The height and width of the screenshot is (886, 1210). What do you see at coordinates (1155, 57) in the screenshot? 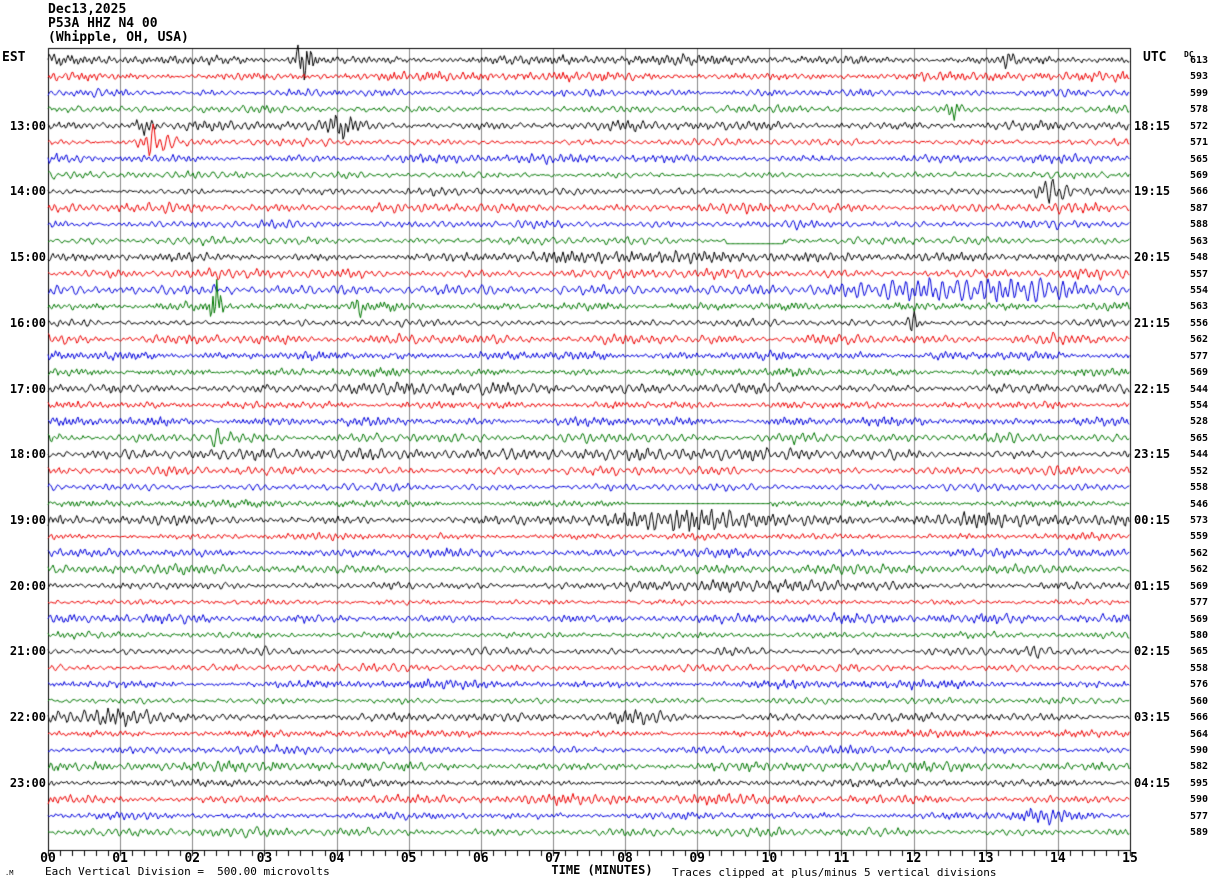
I see `right-timezone-label: UTC` at bounding box center [1155, 57].